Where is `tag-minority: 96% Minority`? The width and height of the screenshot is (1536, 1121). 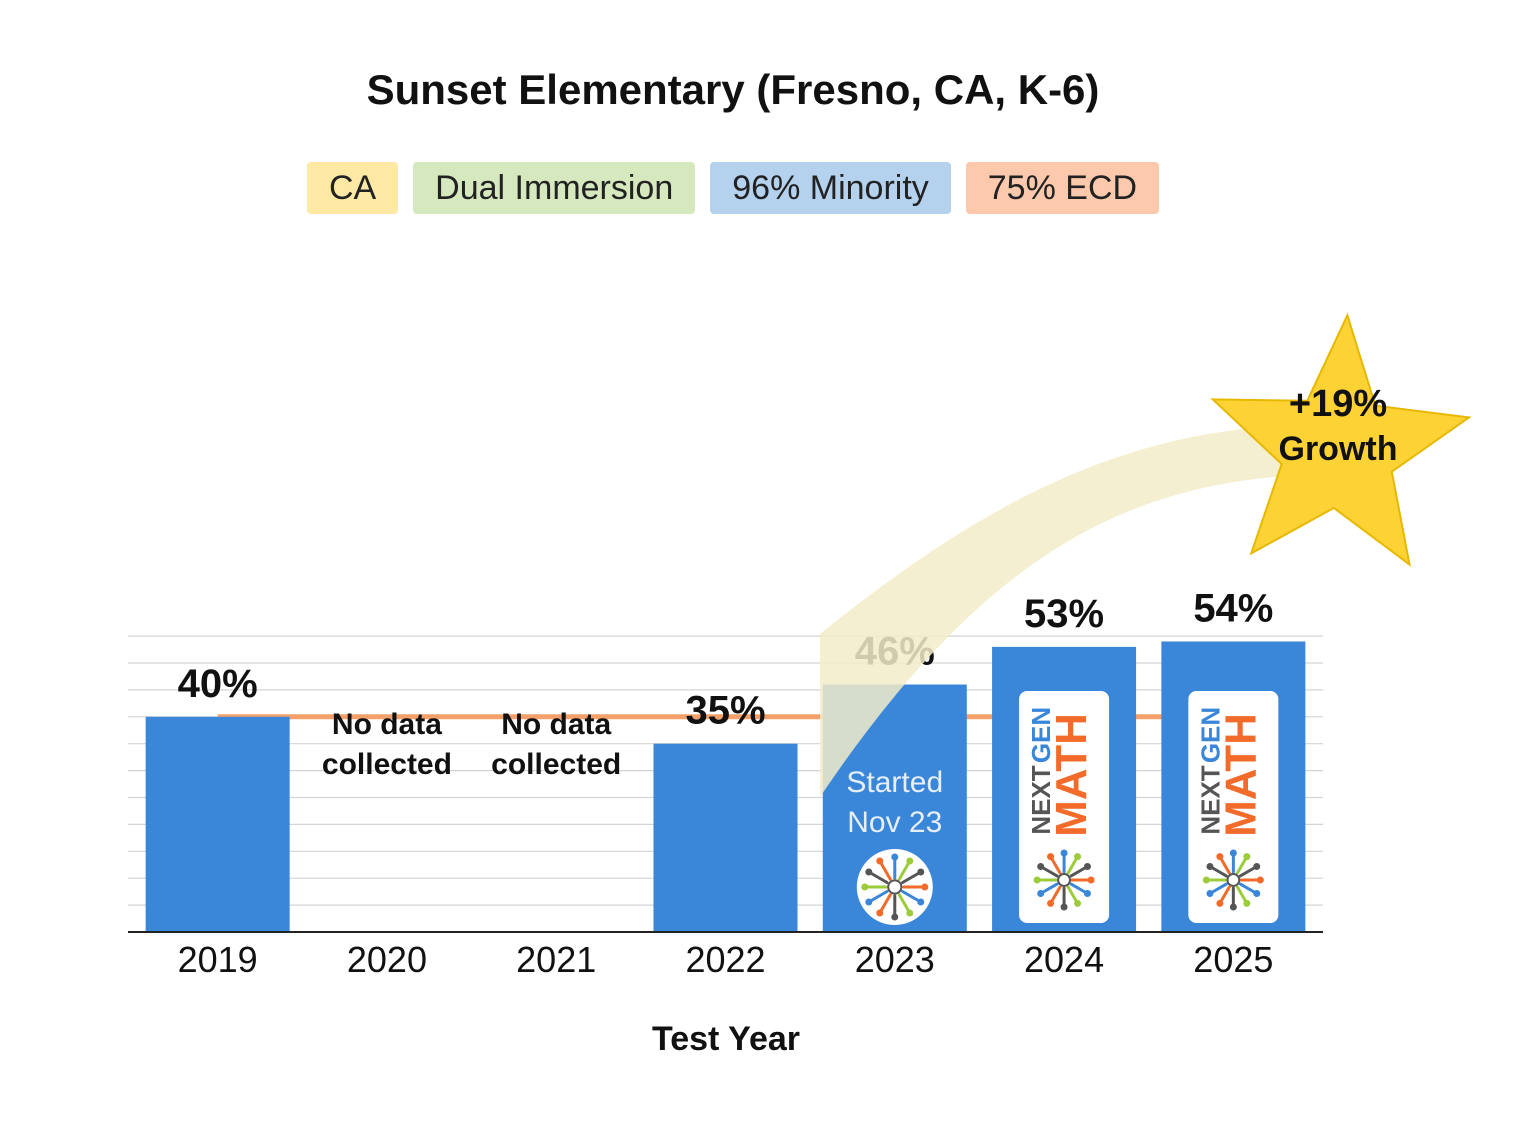 tag-minority: 96% Minority is located at coordinates (830, 188).